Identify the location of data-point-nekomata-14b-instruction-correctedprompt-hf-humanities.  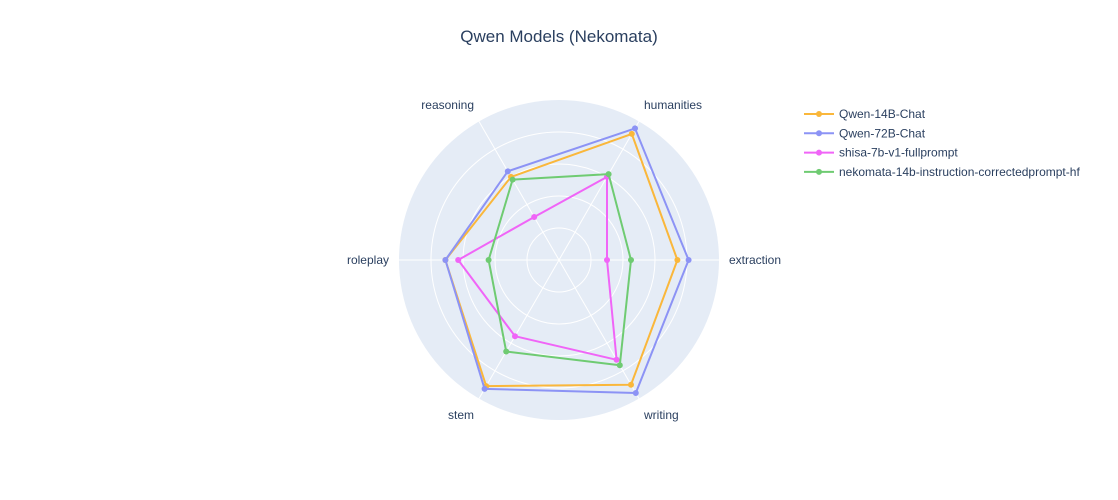
(608, 174).